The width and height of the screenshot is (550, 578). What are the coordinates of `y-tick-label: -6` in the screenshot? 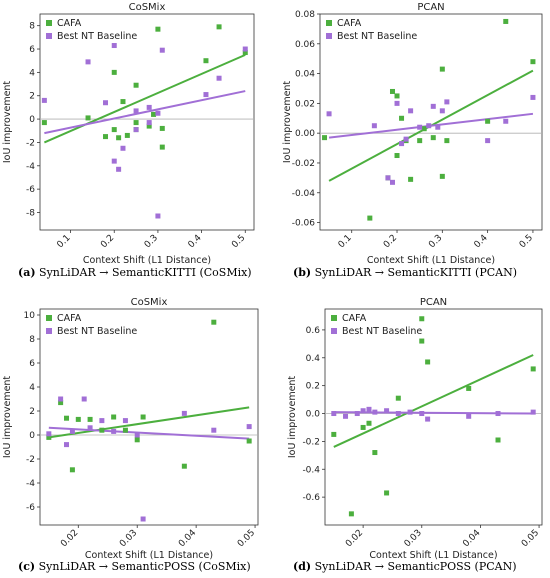 It's located at (30, 190).